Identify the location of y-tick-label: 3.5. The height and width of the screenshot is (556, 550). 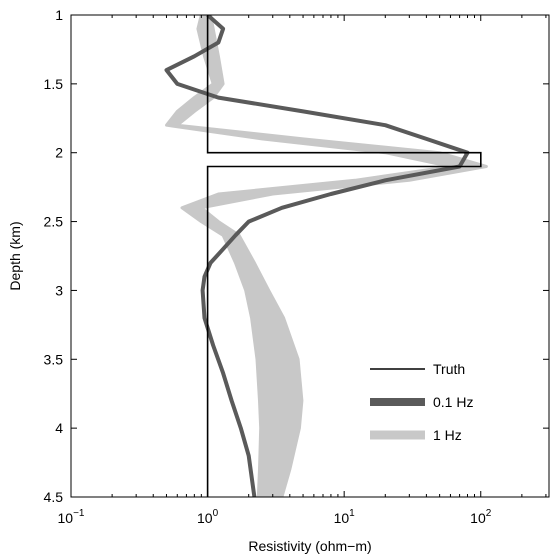
(54, 359).